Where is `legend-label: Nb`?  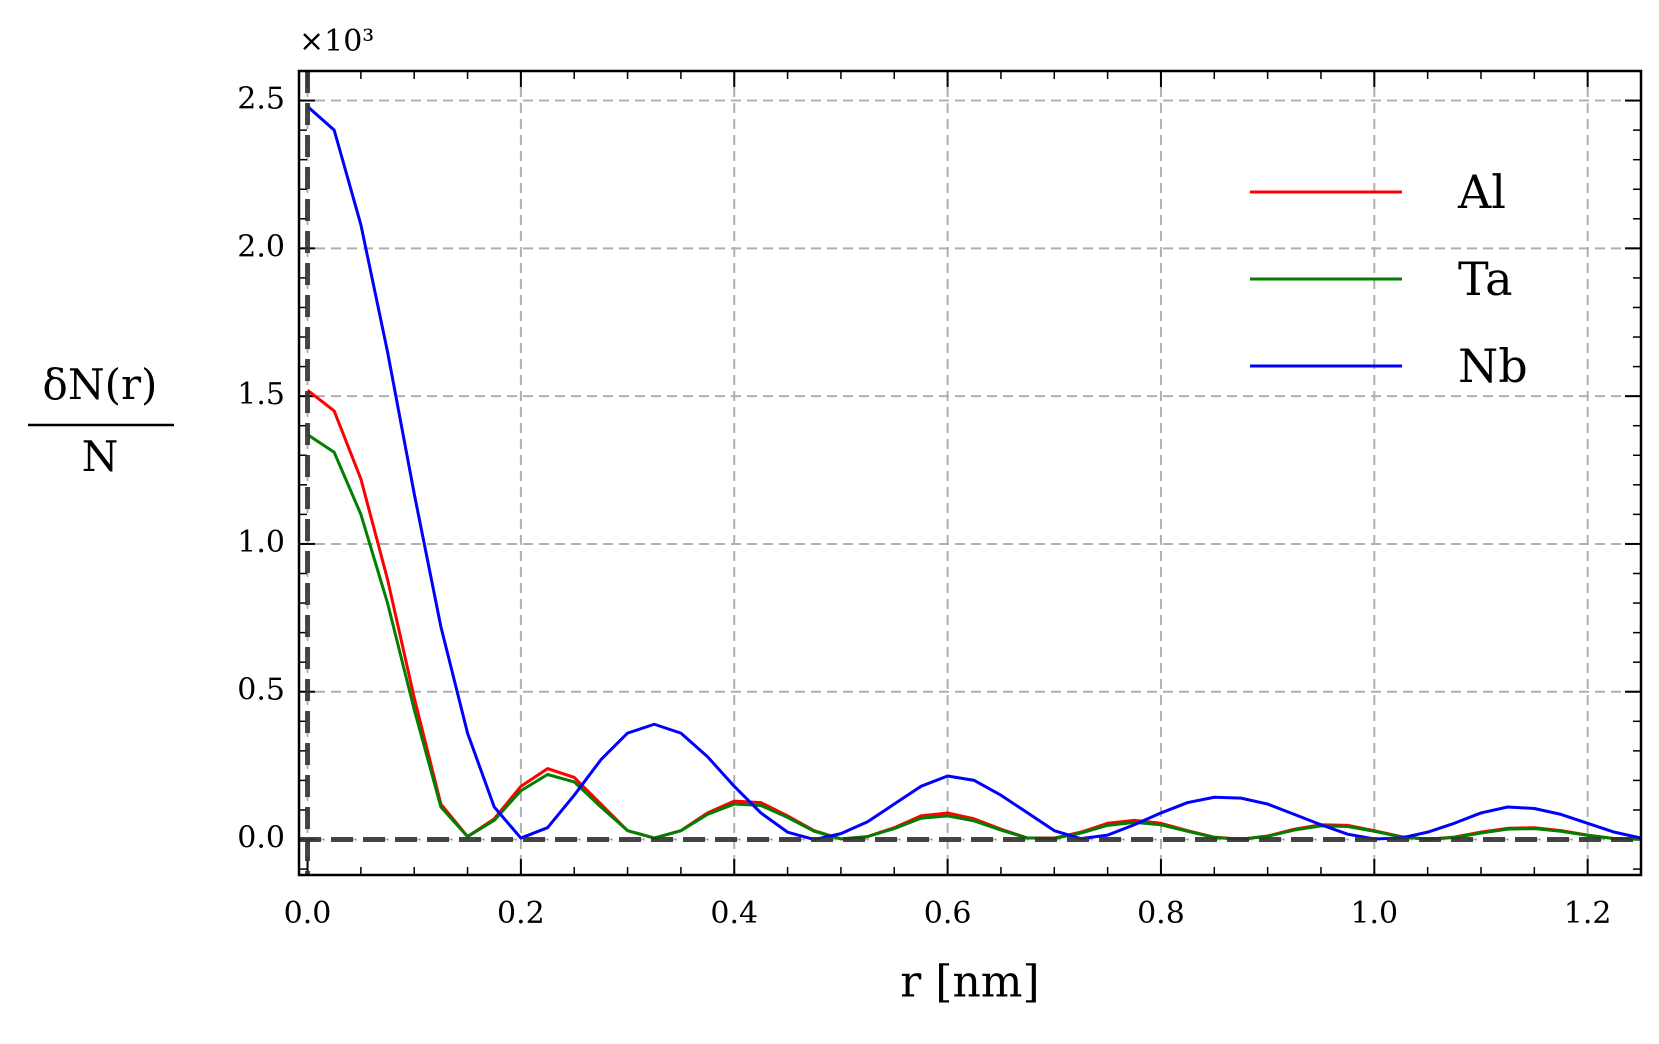
legend-label: Nb is located at coordinates (1493, 366).